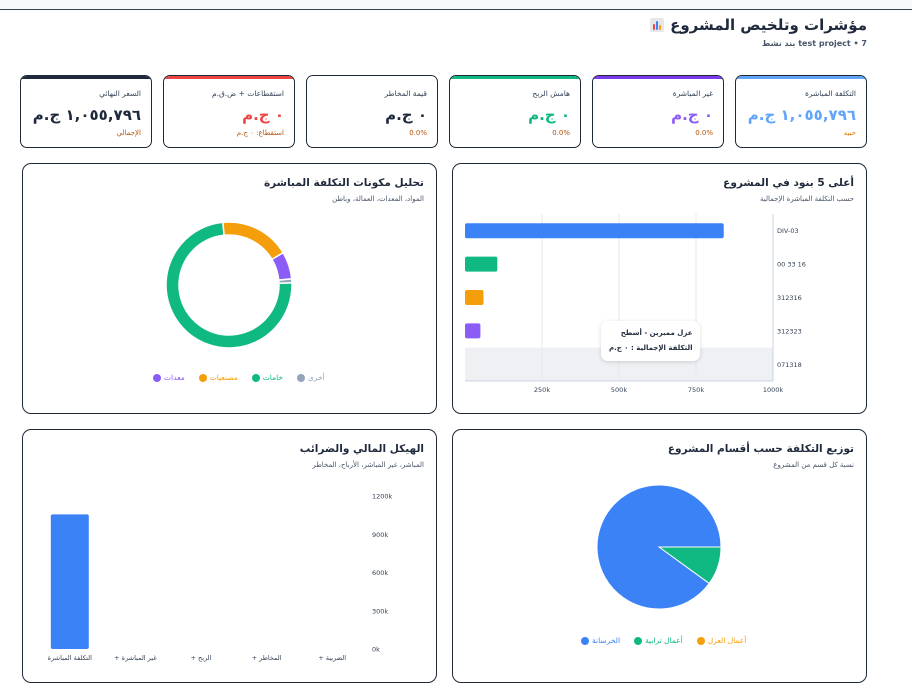 The height and width of the screenshot is (683, 912). Describe the element at coordinates (267, 377) in the screenshot. I see `legend-item-materials: خامات` at that location.